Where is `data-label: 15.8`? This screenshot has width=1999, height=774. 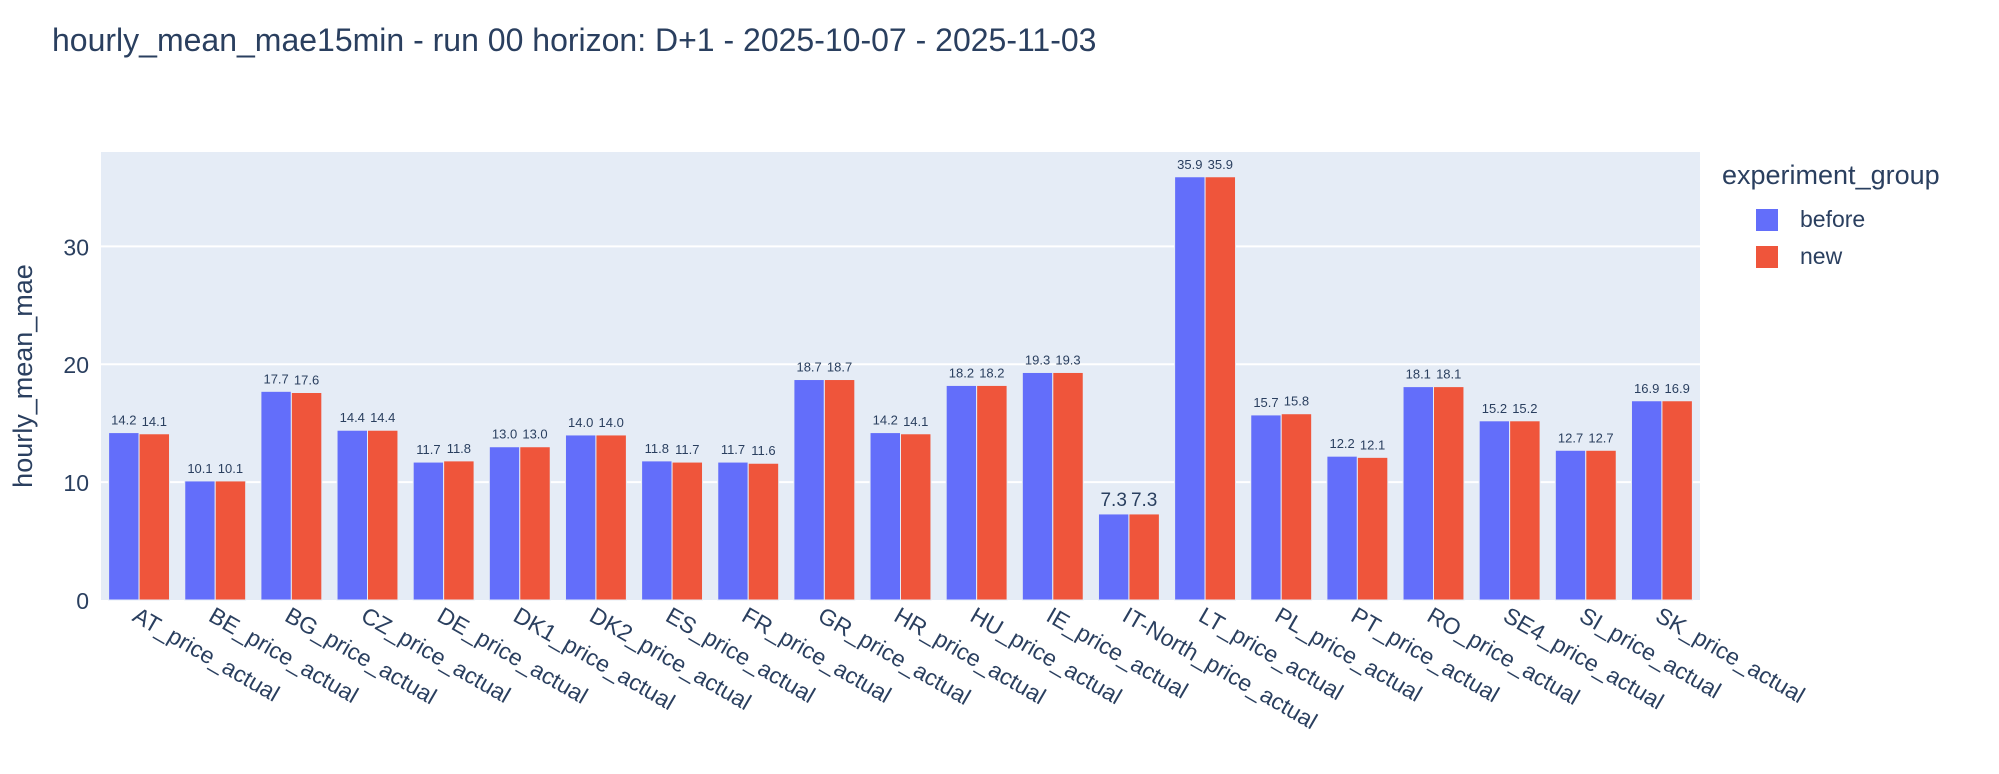 data-label: 15.8 is located at coordinates (1296, 401).